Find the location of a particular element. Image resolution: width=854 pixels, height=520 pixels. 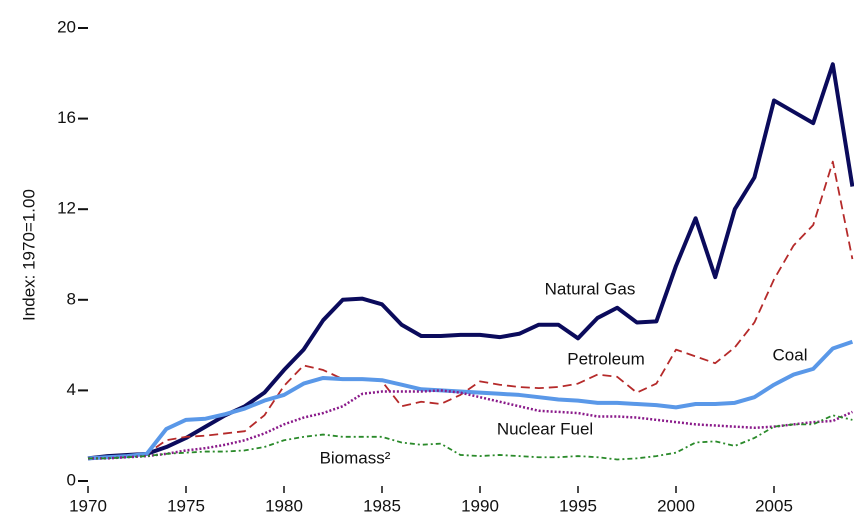

y-axis-label: Index: 1970=1.00 is located at coordinates (28, 255).